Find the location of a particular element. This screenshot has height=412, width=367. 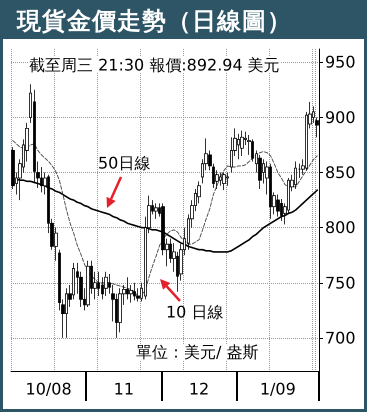

text: 50日線 is located at coordinates (124, 163).